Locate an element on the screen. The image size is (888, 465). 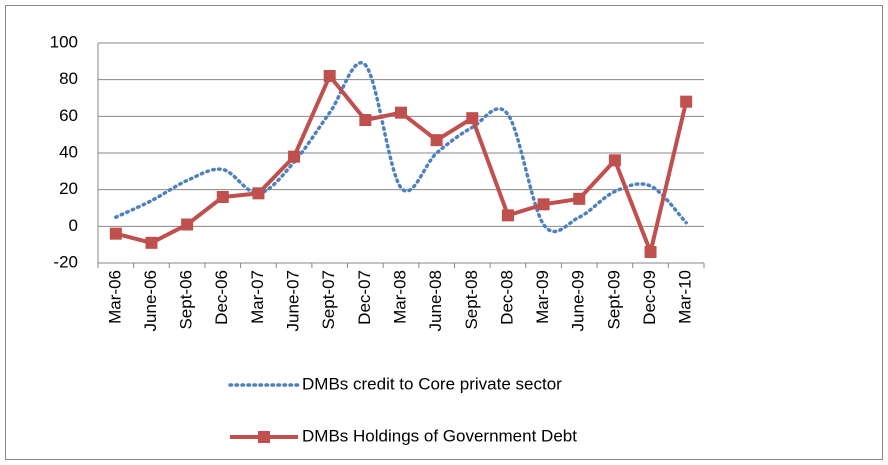
x-tick-label: Sept-07 is located at coordinates (328, 300).